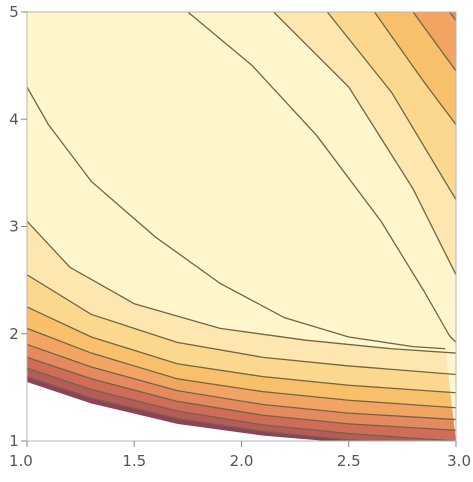 Image resolution: width=473 pixels, height=482 pixels. What do you see at coordinates (14, 227) in the screenshot?
I see `y-tick-label: 3` at bounding box center [14, 227].